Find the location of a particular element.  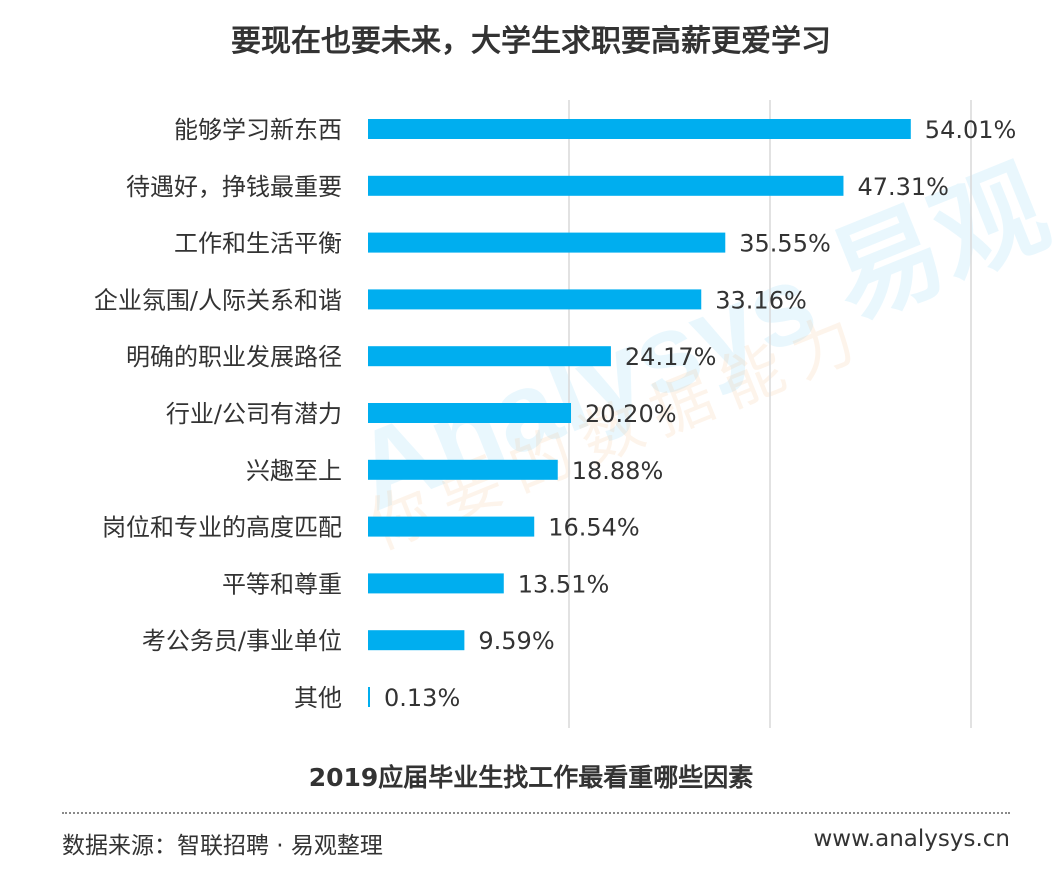

value-label: 20.20% is located at coordinates (631, 414).